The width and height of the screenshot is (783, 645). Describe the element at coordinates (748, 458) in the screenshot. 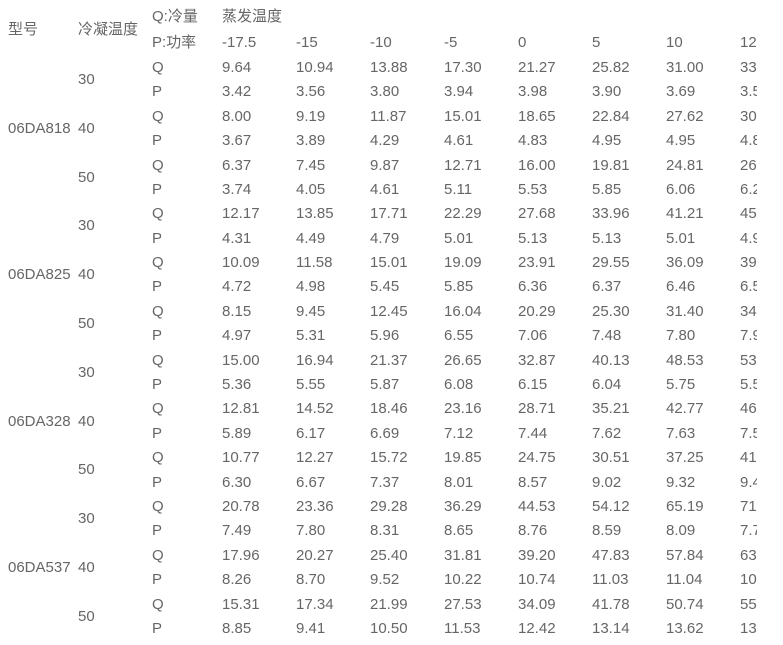

I see `value-cell: 41` at that location.